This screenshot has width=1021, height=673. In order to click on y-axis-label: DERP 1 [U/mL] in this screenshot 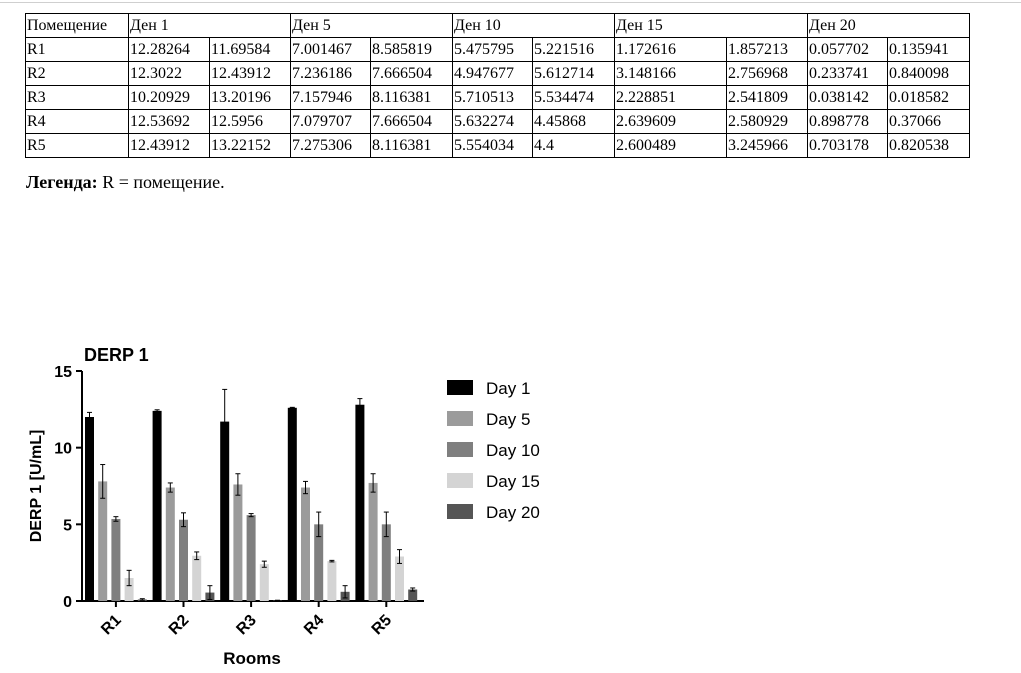, I will do `click(36, 486)`.